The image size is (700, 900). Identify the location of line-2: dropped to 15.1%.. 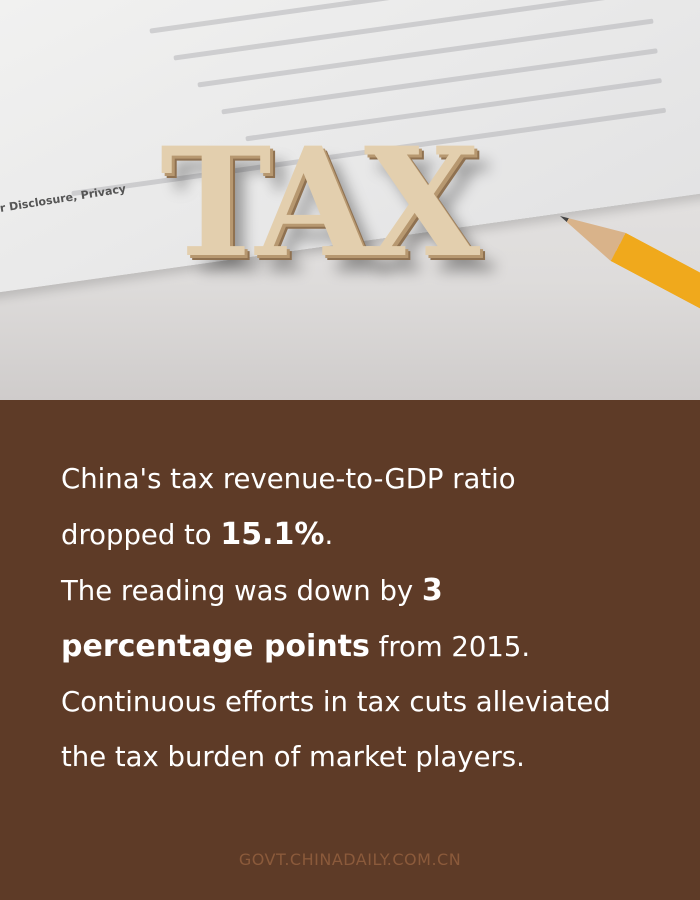
(197, 534).